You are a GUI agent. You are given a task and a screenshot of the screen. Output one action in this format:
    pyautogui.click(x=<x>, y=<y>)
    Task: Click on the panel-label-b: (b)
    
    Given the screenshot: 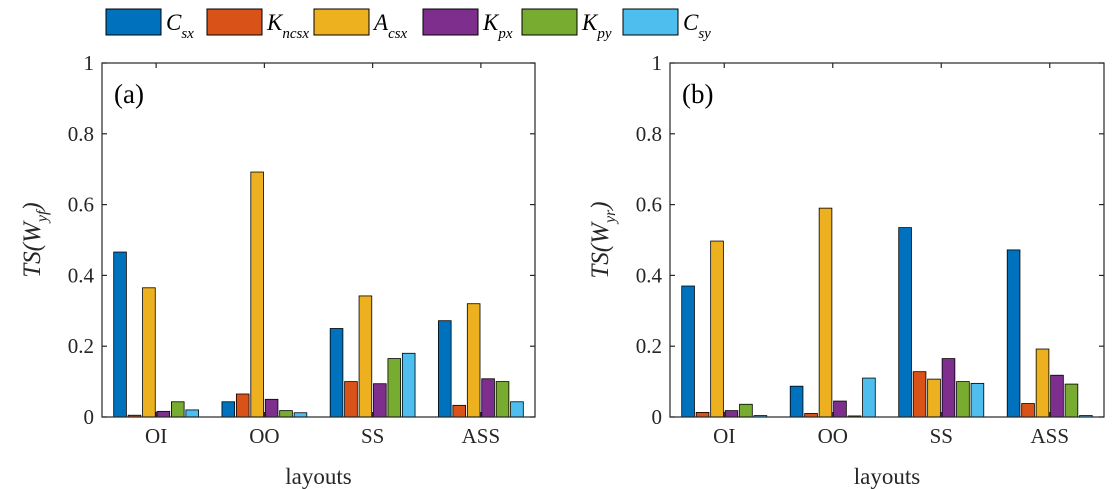 What is the action you would take?
    pyautogui.click(x=697, y=94)
    